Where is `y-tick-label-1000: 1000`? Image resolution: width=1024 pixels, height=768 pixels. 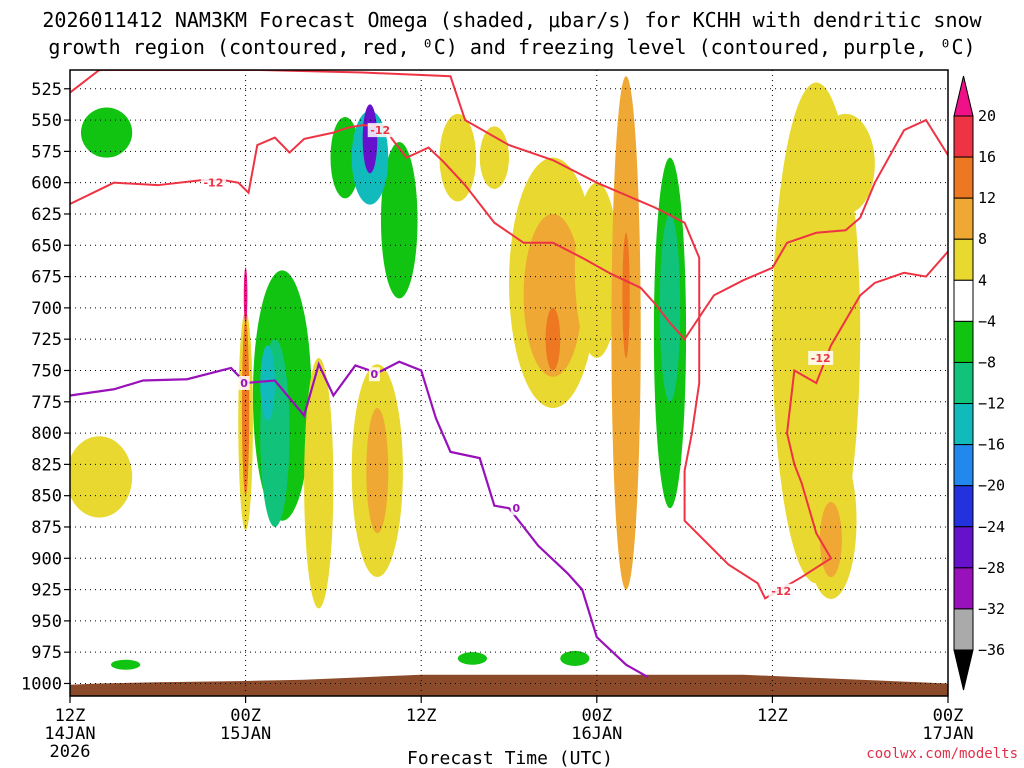
y-tick-label-1000: 1000 is located at coordinates (41, 684).